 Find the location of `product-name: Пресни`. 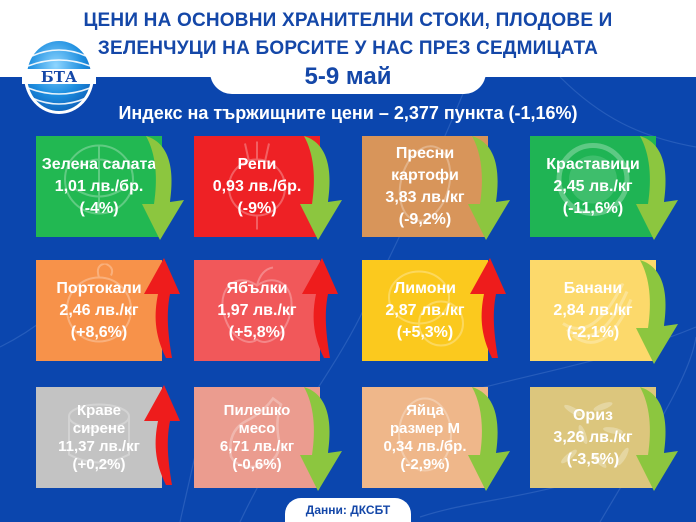

product-name: Пресни is located at coordinates (425, 153).